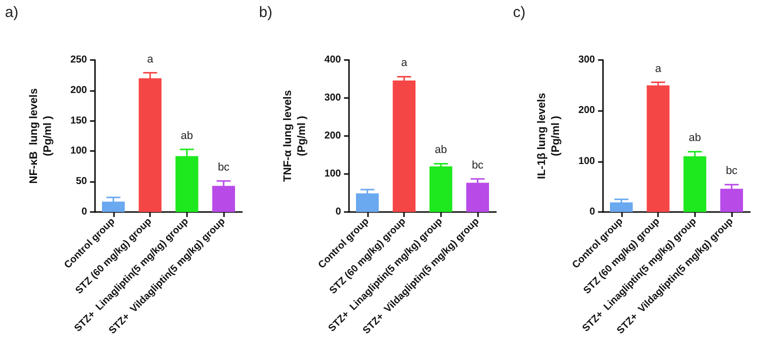 The height and width of the screenshot is (358, 762). I want to click on y-tick-label: 400, so click(333, 60).